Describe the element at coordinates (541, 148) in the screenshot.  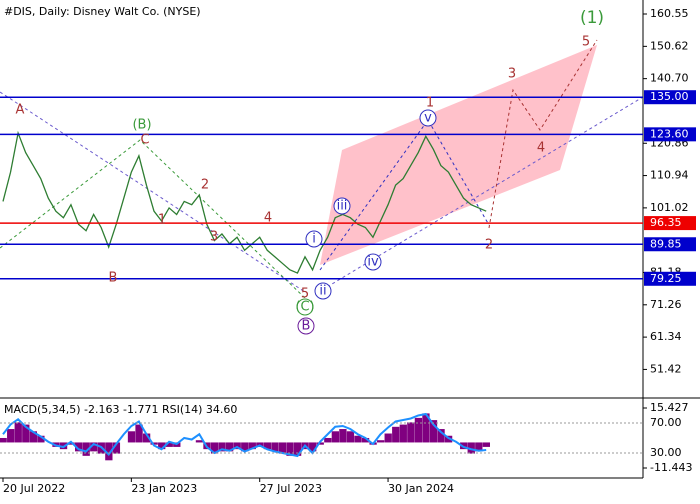
I see `wave-label: 4` at that location.